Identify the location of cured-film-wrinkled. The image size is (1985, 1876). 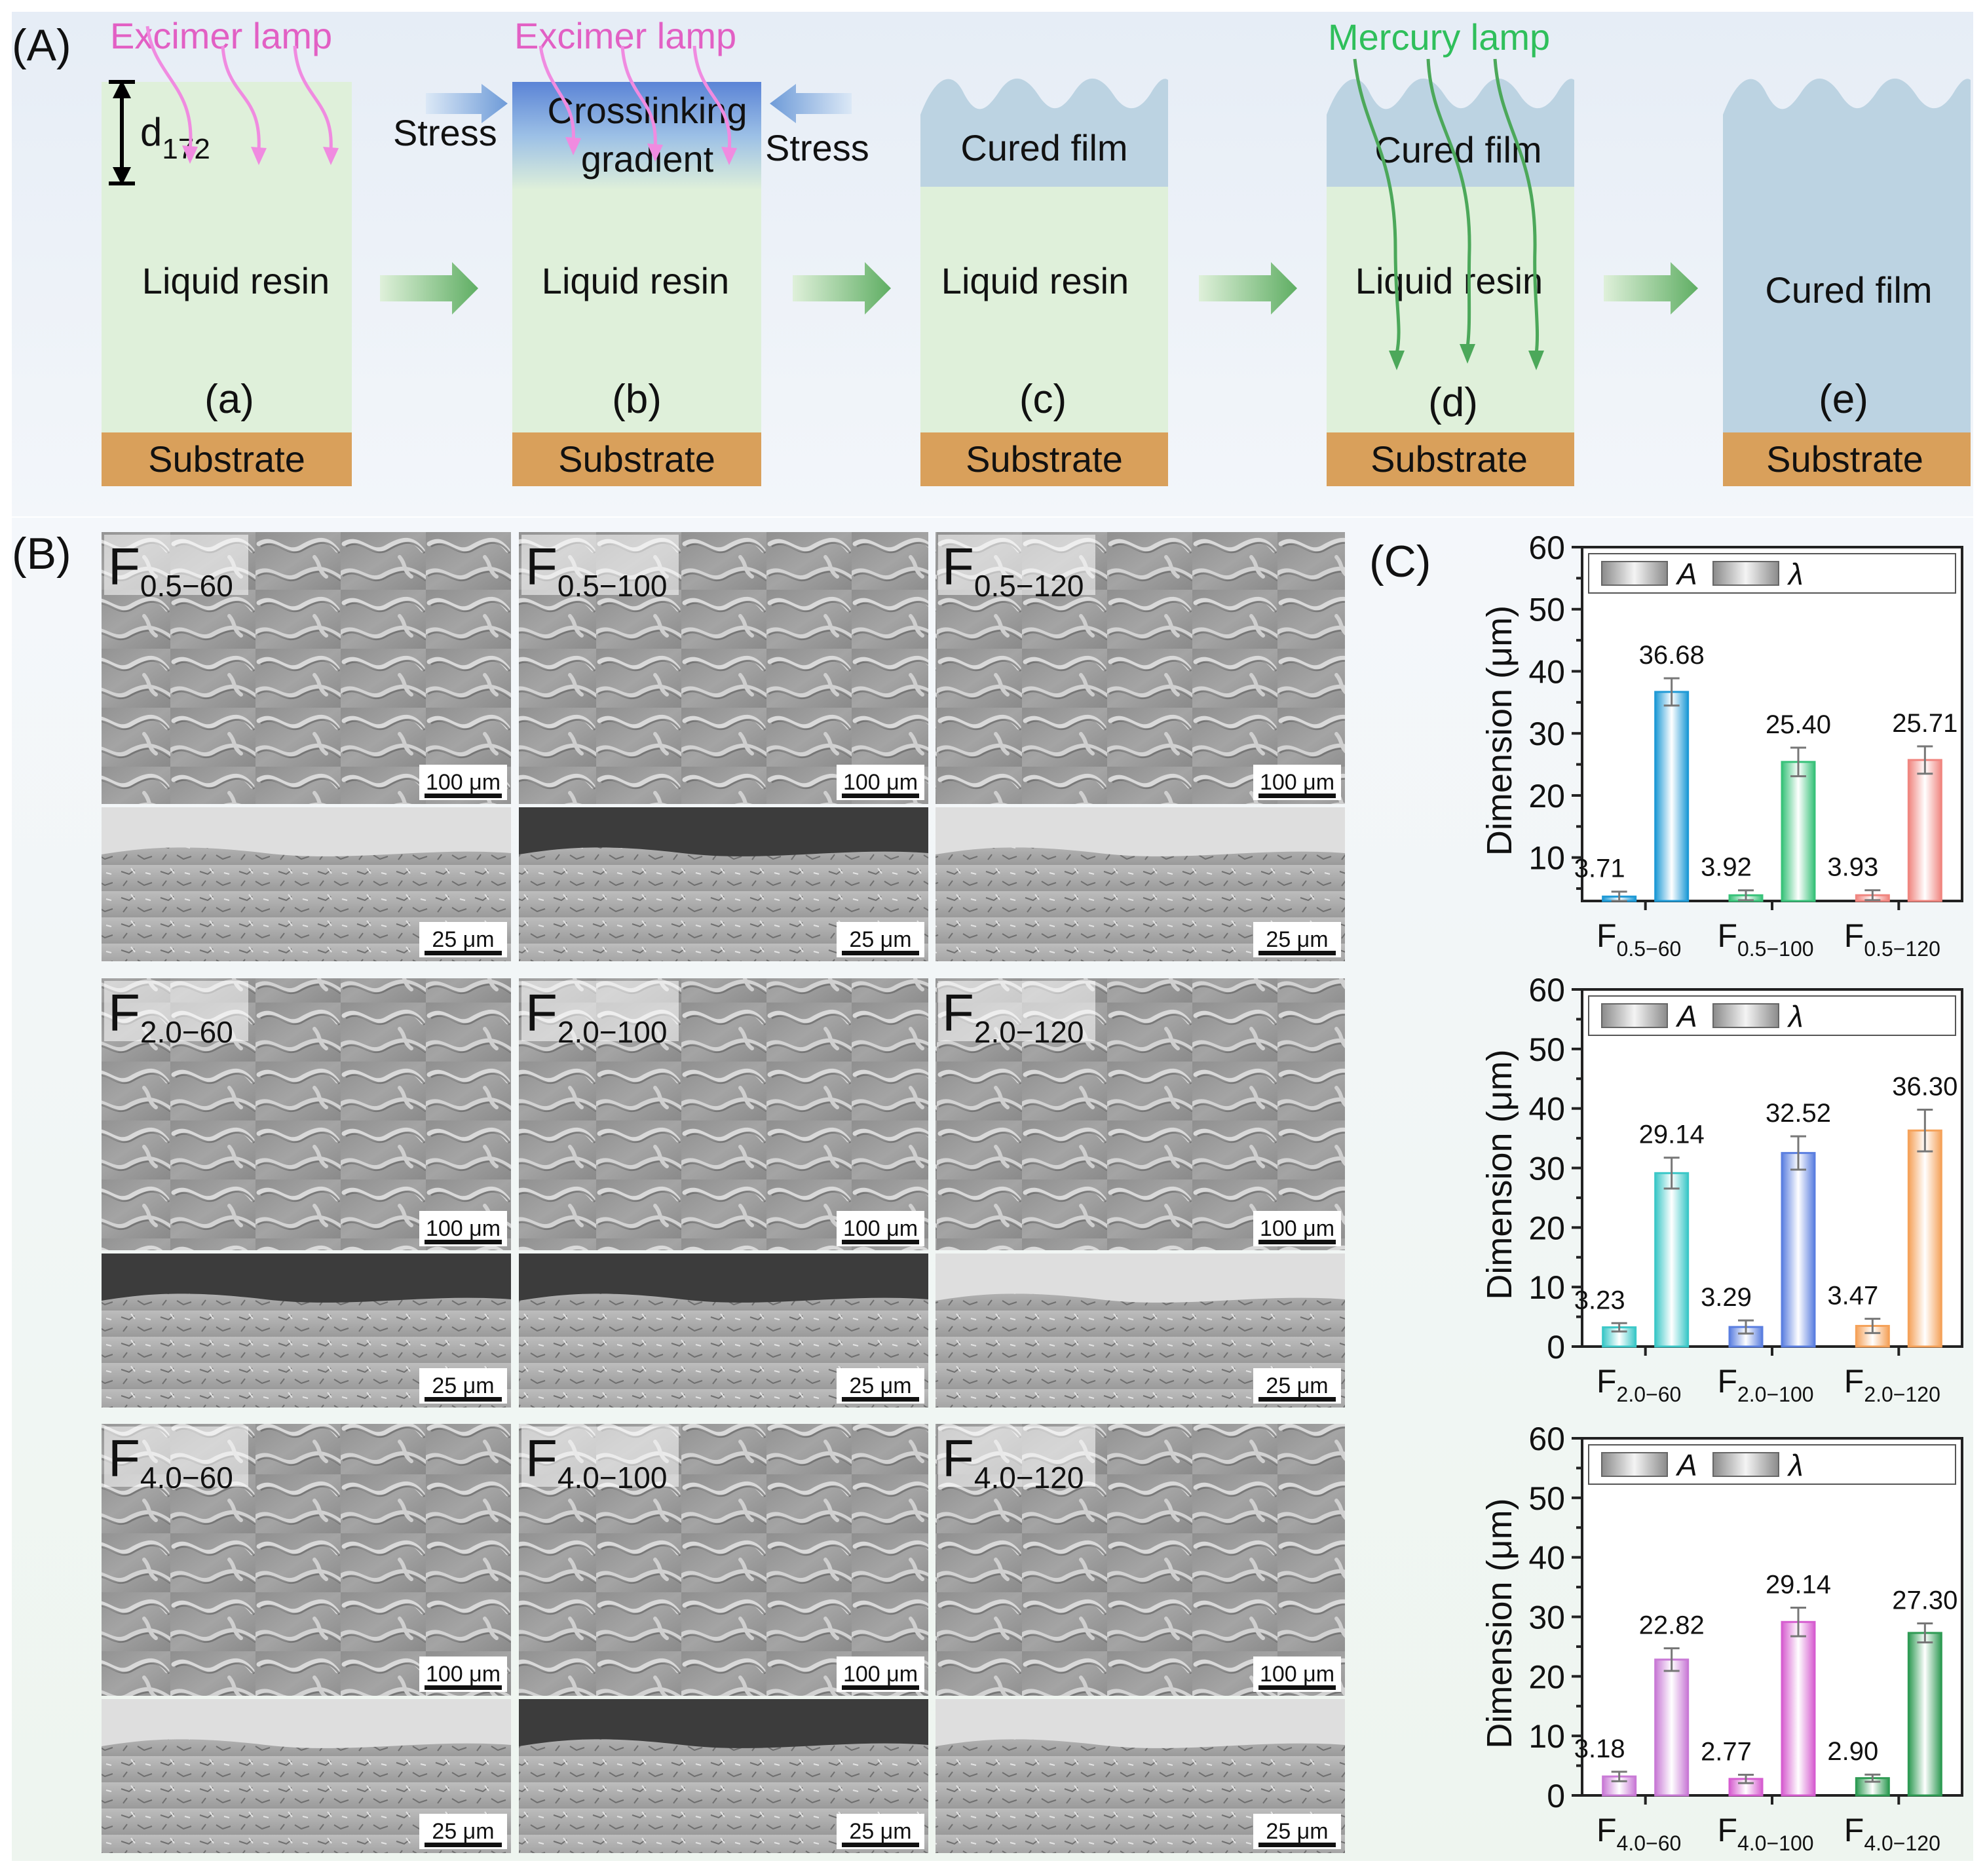
(1450, 132).